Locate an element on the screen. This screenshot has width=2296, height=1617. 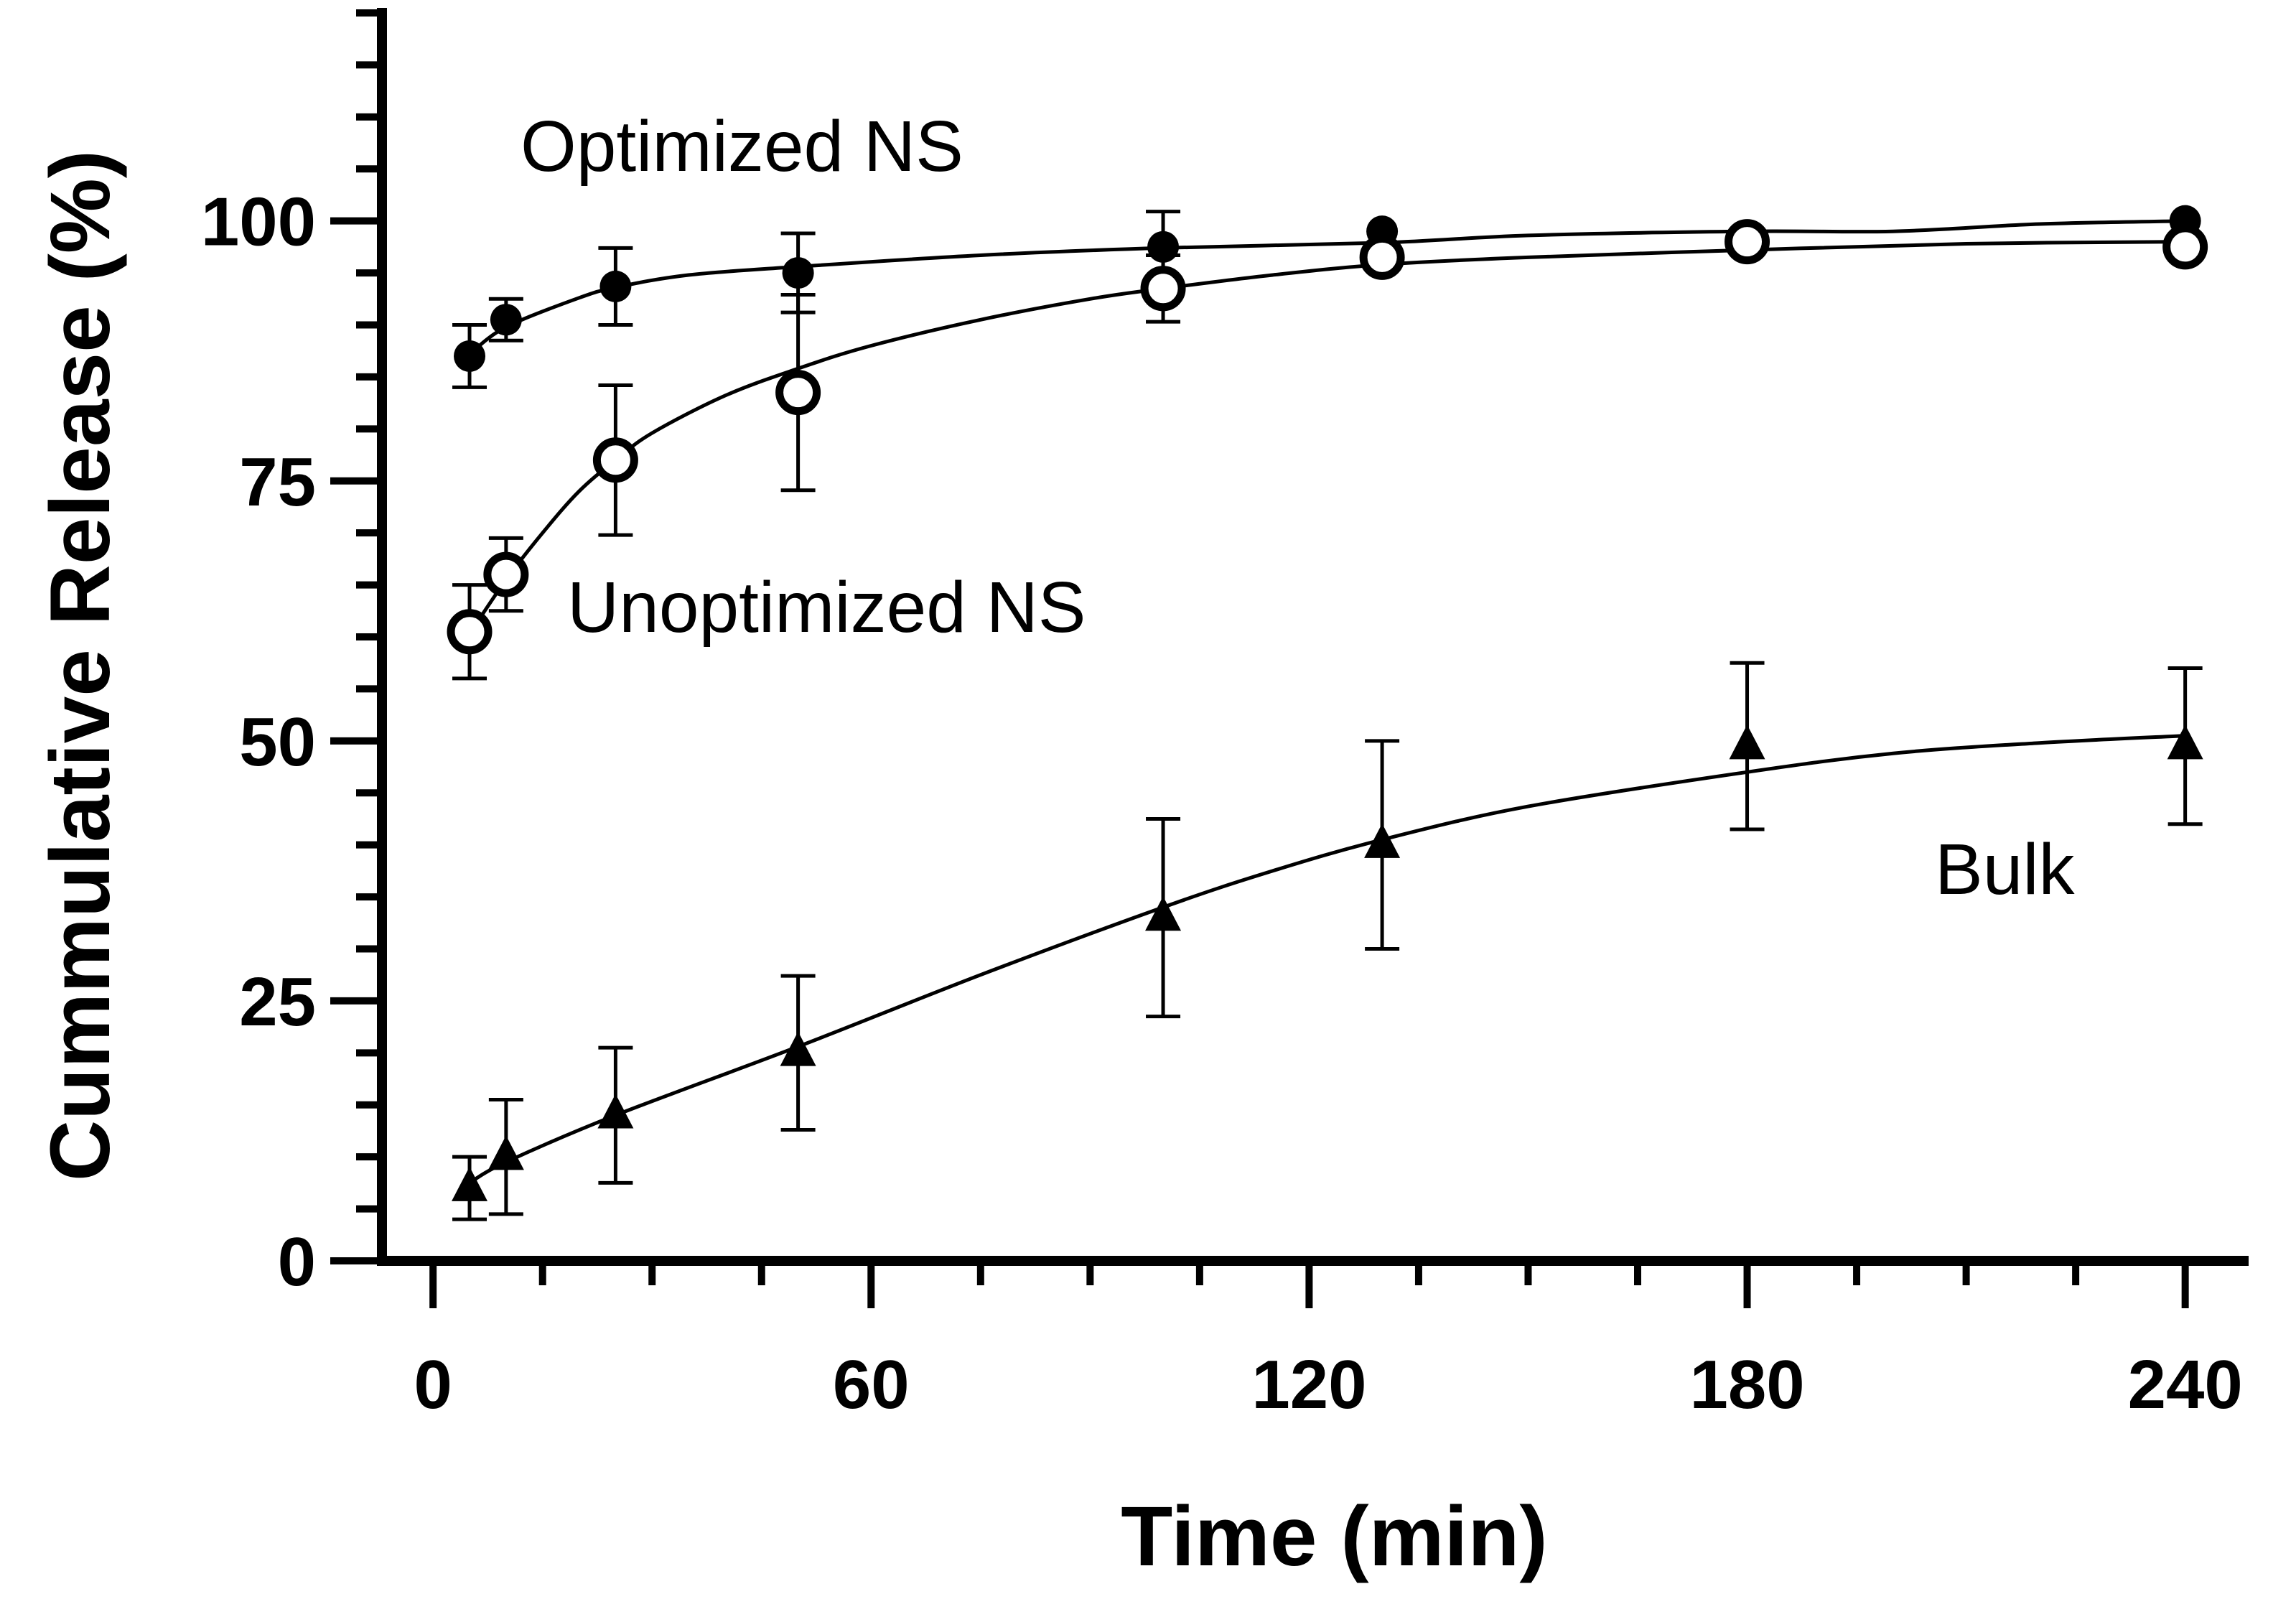
unoptimized-ns-label: Unoptimized NS is located at coordinates (826, 607).